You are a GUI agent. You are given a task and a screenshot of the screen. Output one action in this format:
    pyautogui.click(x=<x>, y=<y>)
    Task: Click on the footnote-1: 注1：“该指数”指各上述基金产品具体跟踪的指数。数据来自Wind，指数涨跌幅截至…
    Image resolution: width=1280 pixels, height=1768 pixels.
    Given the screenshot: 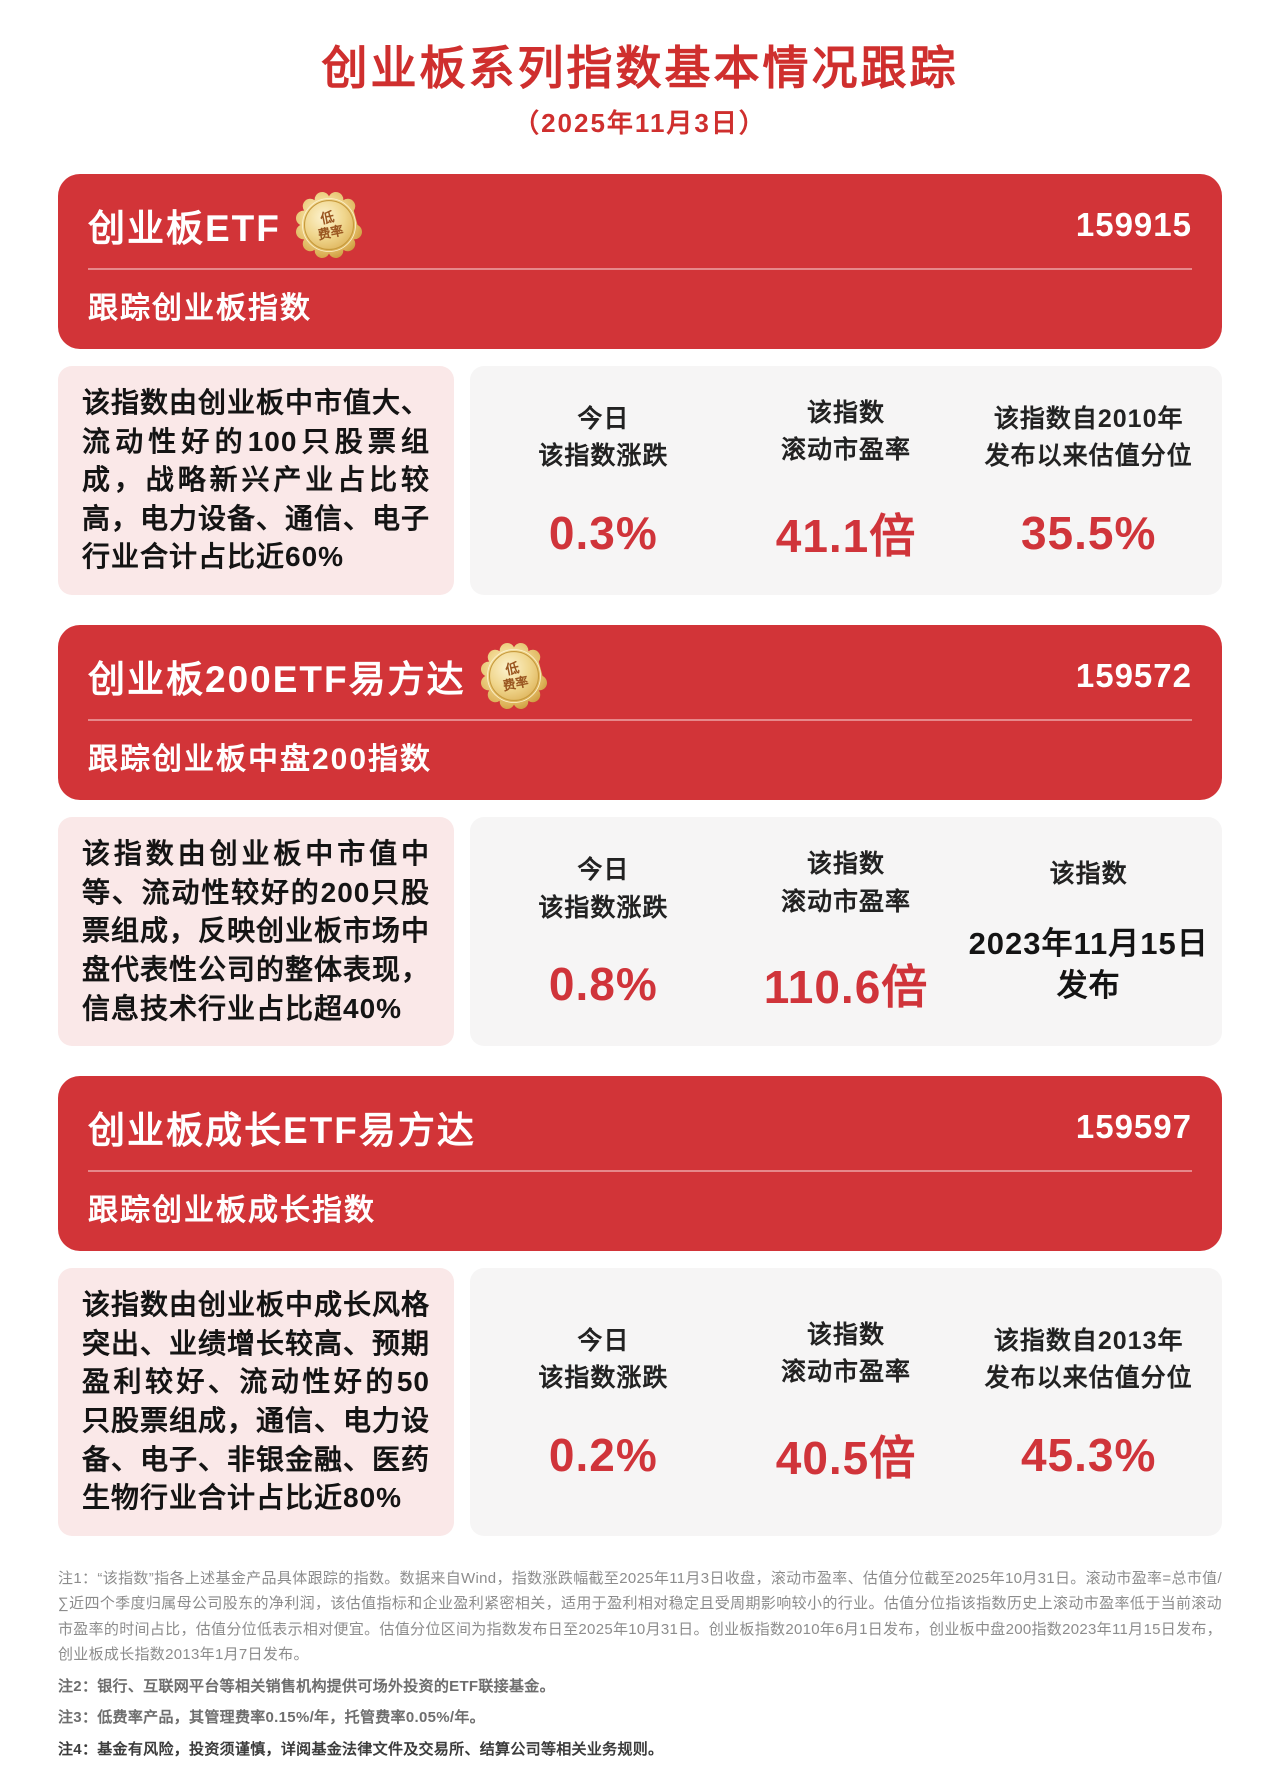 What is the action you would take?
    pyautogui.click(x=640, y=1616)
    